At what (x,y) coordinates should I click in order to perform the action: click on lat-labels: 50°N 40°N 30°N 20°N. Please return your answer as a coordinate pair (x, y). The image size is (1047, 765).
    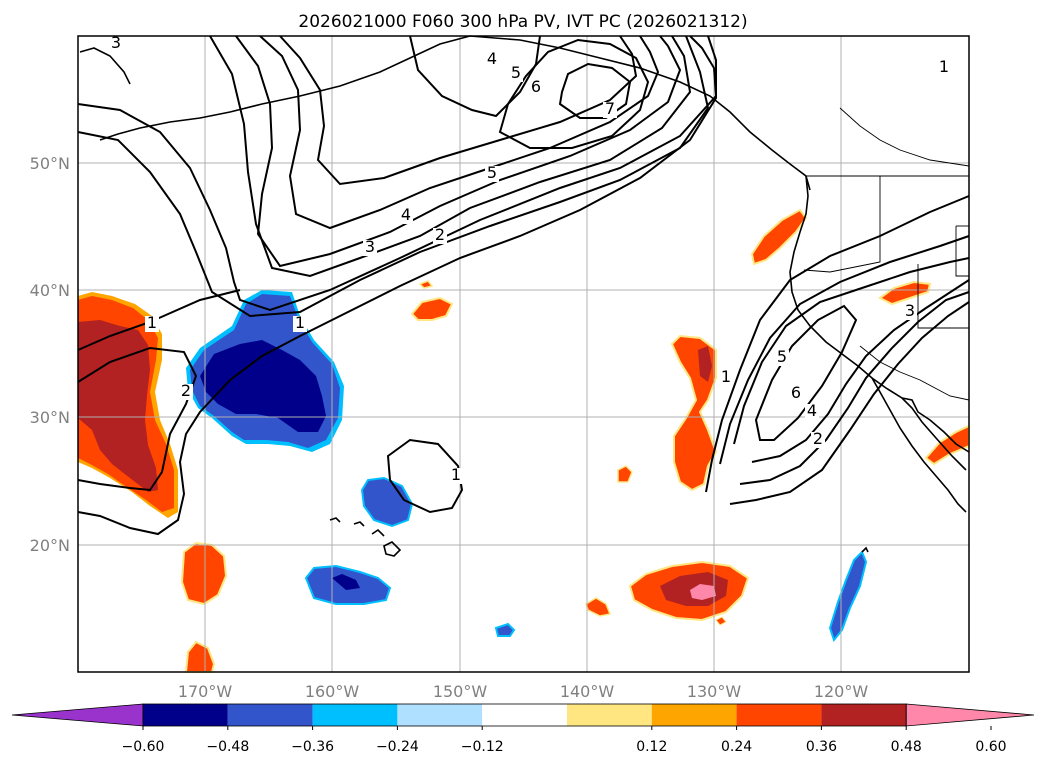
    Looking at the image, I should click on (50, 354).